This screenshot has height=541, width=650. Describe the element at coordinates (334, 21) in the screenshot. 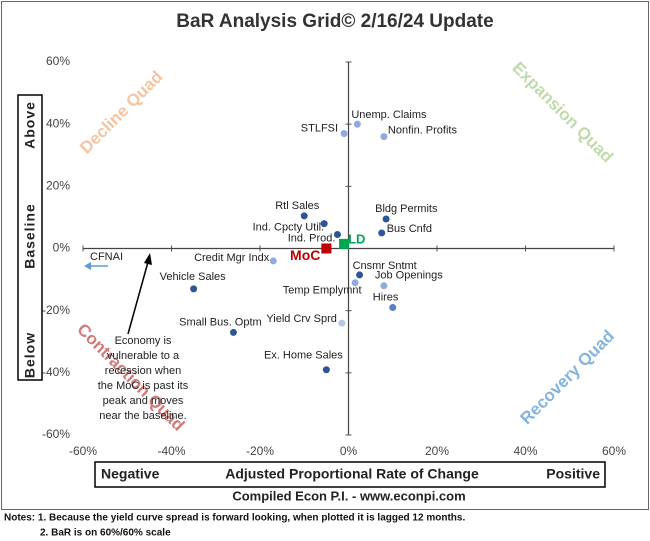

I see `chart-title: BaR Analysis Grid© 2/16/24 Update` at that location.